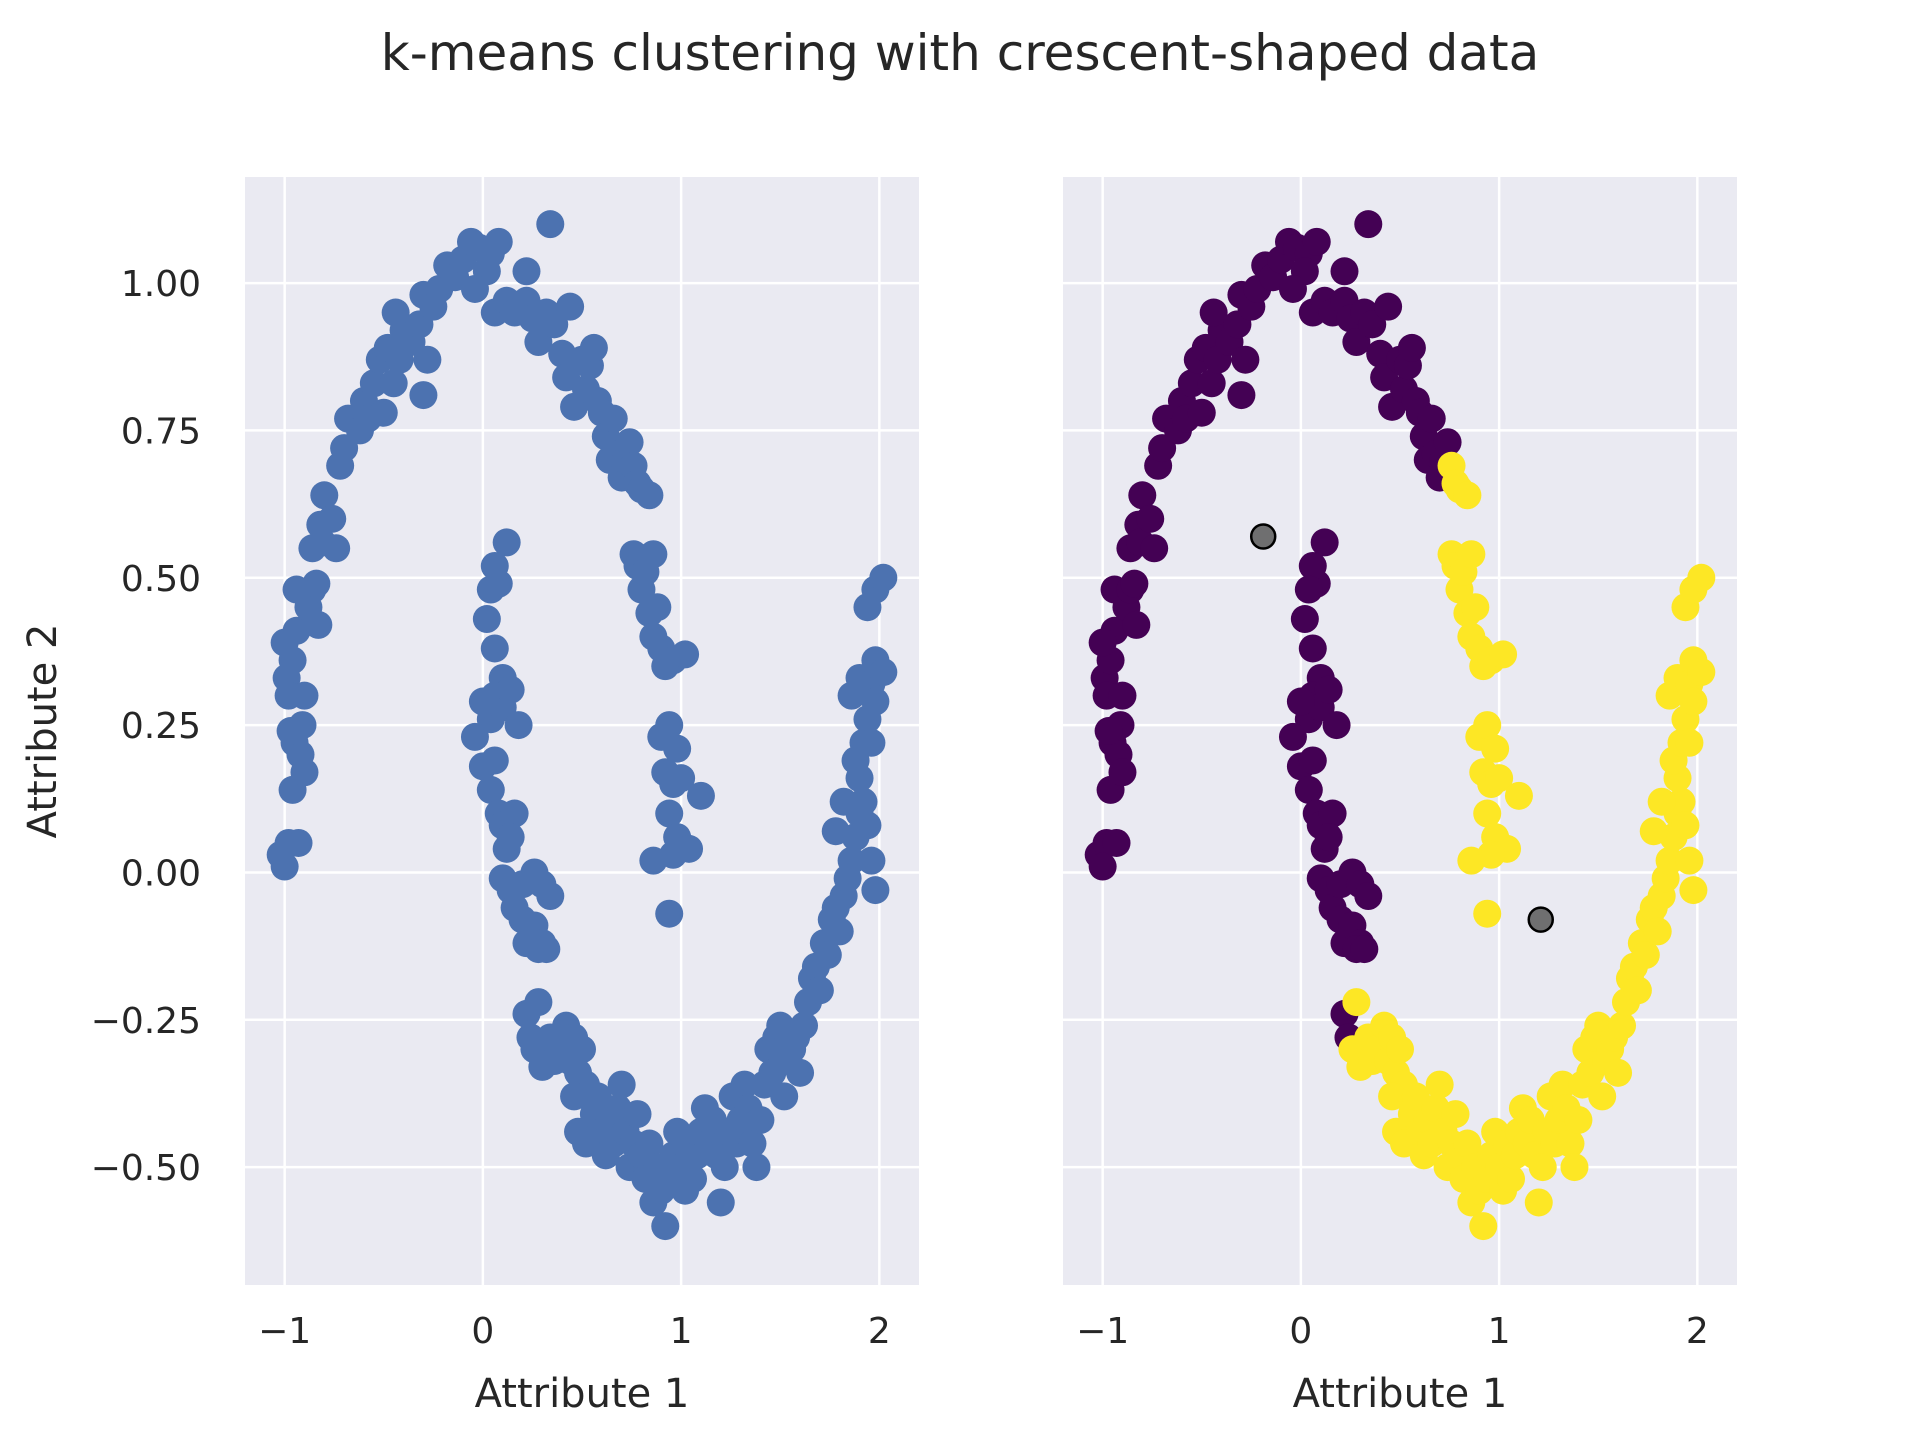 Image resolution: width=1920 pixels, height=1445 pixels. I want to click on y-axis-label: Attribute 2, so click(43, 731).